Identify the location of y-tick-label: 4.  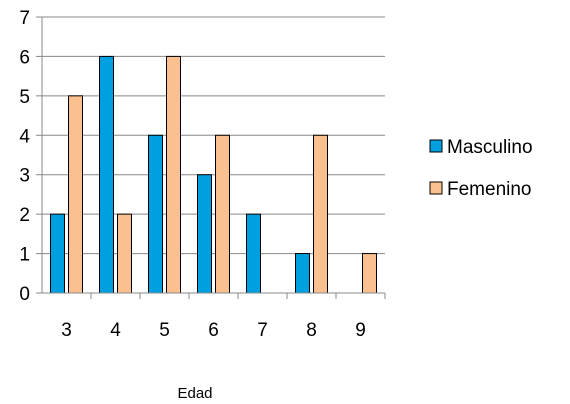
(24, 136).